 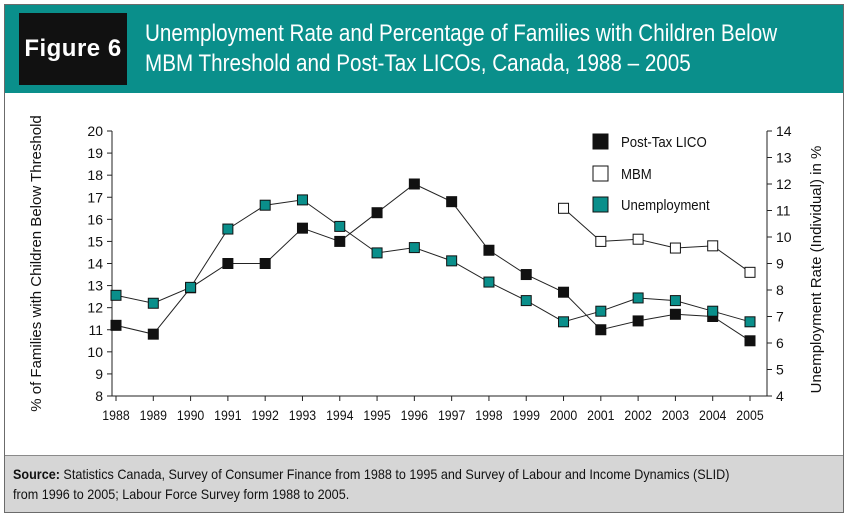 What do you see at coordinates (95, 175) in the screenshot?
I see `left-tick-label: 18` at bounding box center [95, 175].